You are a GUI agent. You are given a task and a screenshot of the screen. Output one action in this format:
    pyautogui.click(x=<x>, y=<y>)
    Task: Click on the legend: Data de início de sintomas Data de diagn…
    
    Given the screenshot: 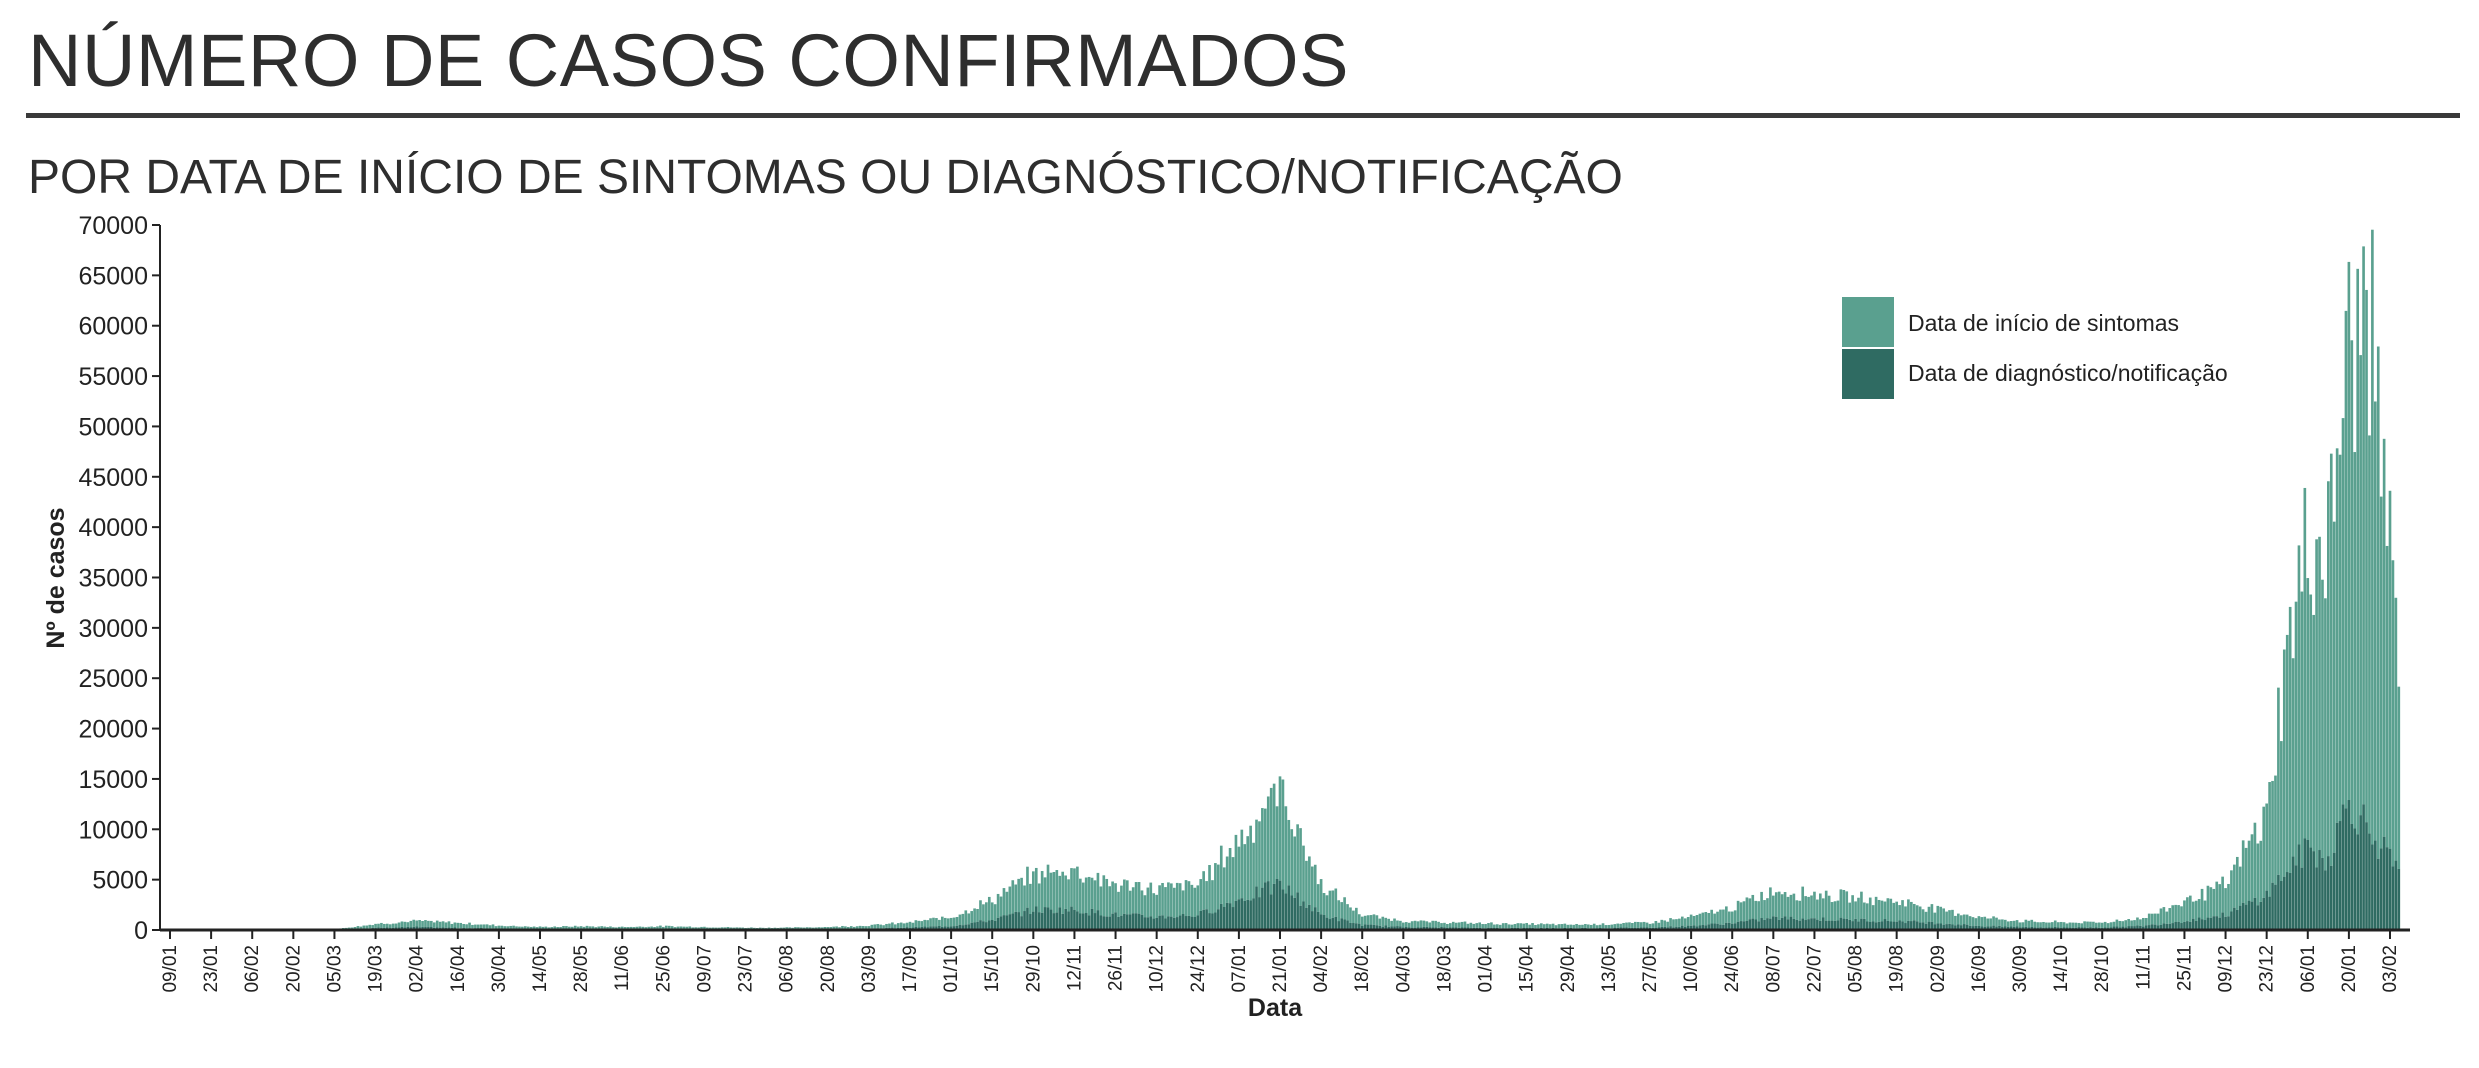 What is the action you would take?
    pyautogui.click(x=2035, y=348)
    